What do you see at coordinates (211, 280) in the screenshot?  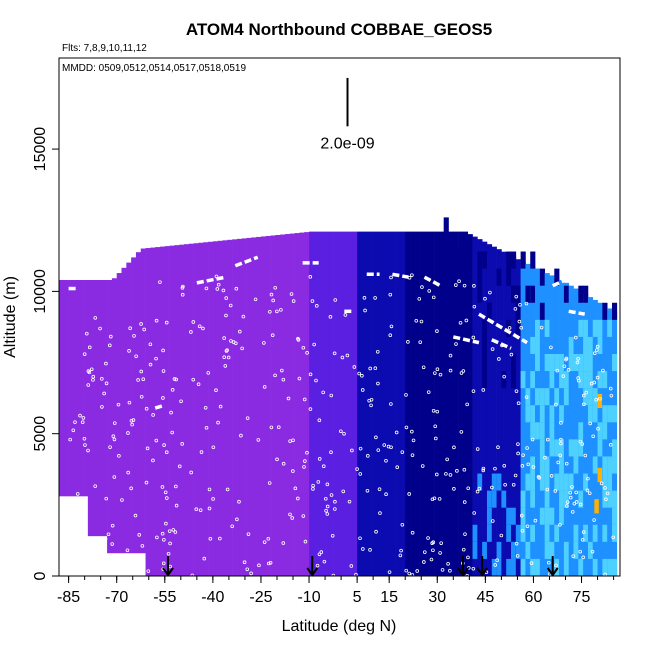 I see `flight-track-leg` at bounding box center [211, 280].